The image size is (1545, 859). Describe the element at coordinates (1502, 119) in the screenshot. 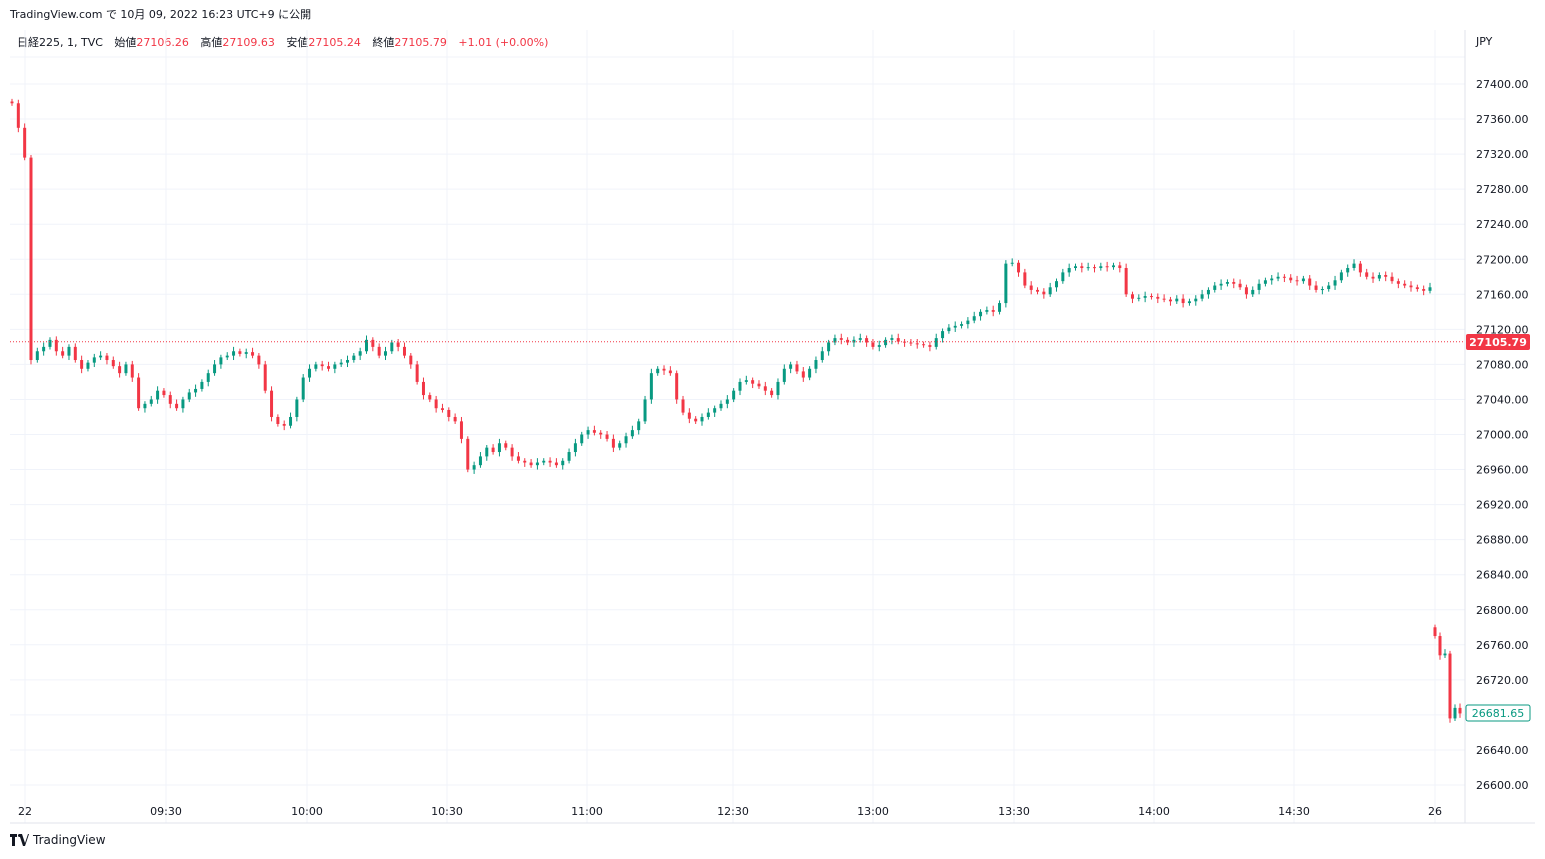

I see `y-tick-label: 27360.00` at that location.